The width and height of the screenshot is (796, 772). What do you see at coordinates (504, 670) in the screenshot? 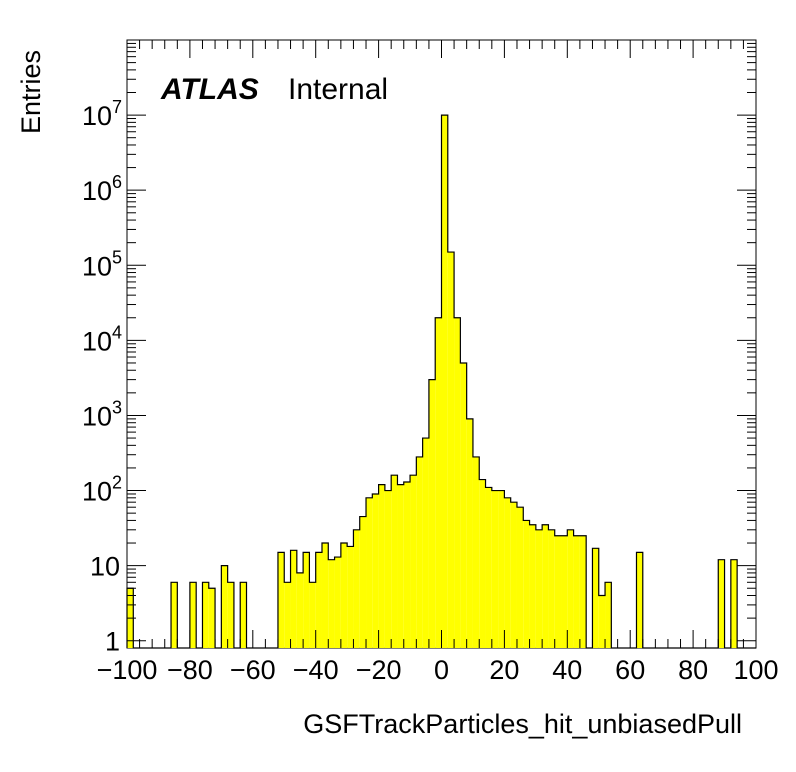
I see `x-tick-label: 20` at bounding box center [504, 670].